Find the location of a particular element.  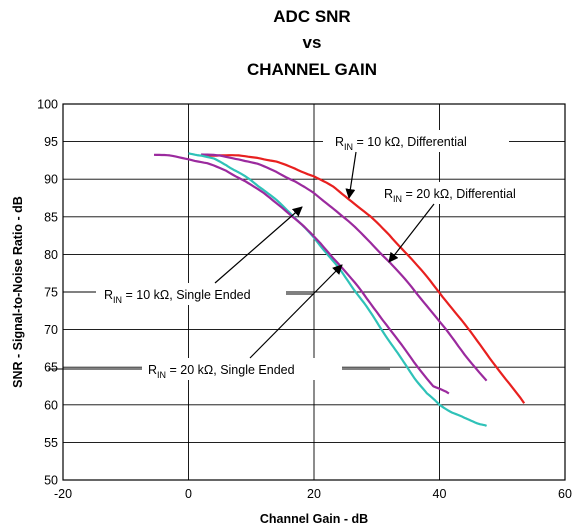

chart-title-line-3: CHANNEL GAIN is located at coordinates (312, 69).